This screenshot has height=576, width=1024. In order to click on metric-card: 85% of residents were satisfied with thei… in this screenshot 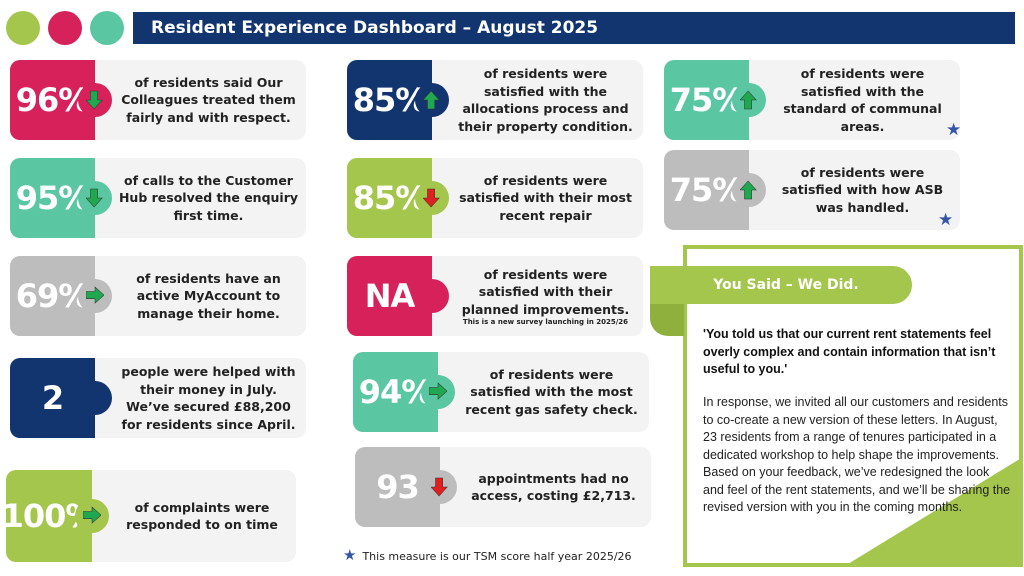, I will do `click(495, 198)`.